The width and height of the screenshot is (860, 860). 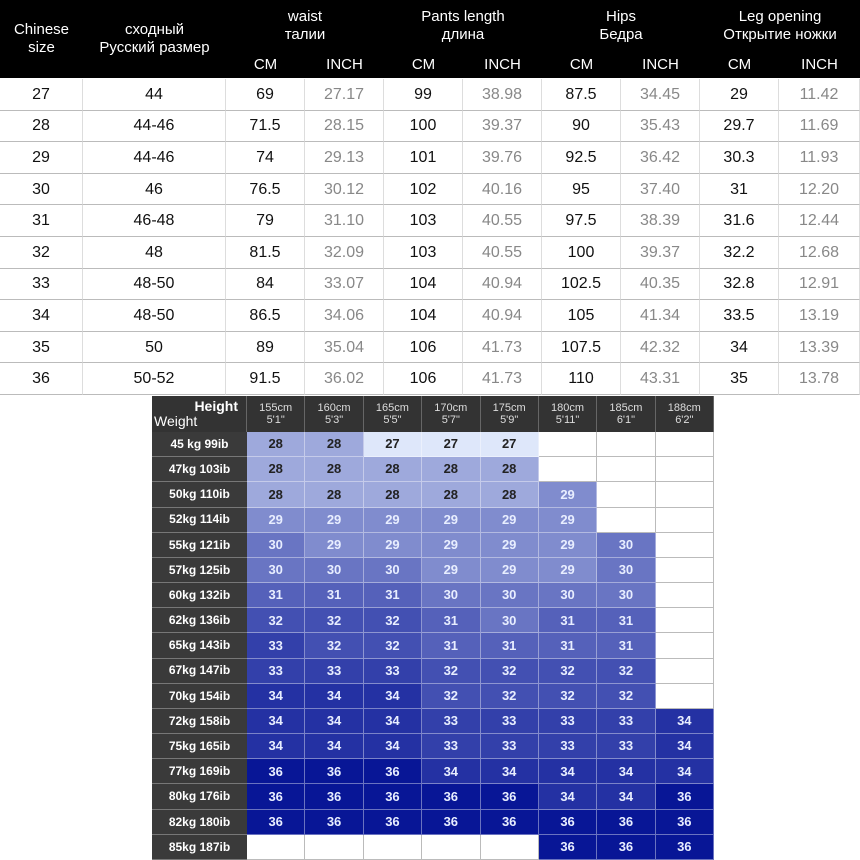 I want to click on cell-text: 91.5, so click(x=265, y=379).